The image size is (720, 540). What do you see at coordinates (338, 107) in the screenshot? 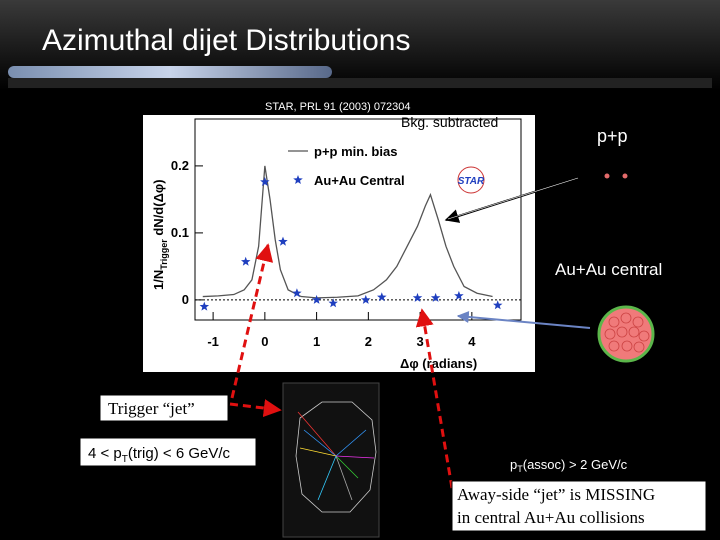
I see `reference: STAR, PRL 91 (2003) 072304` at bounding box center [338, 107].